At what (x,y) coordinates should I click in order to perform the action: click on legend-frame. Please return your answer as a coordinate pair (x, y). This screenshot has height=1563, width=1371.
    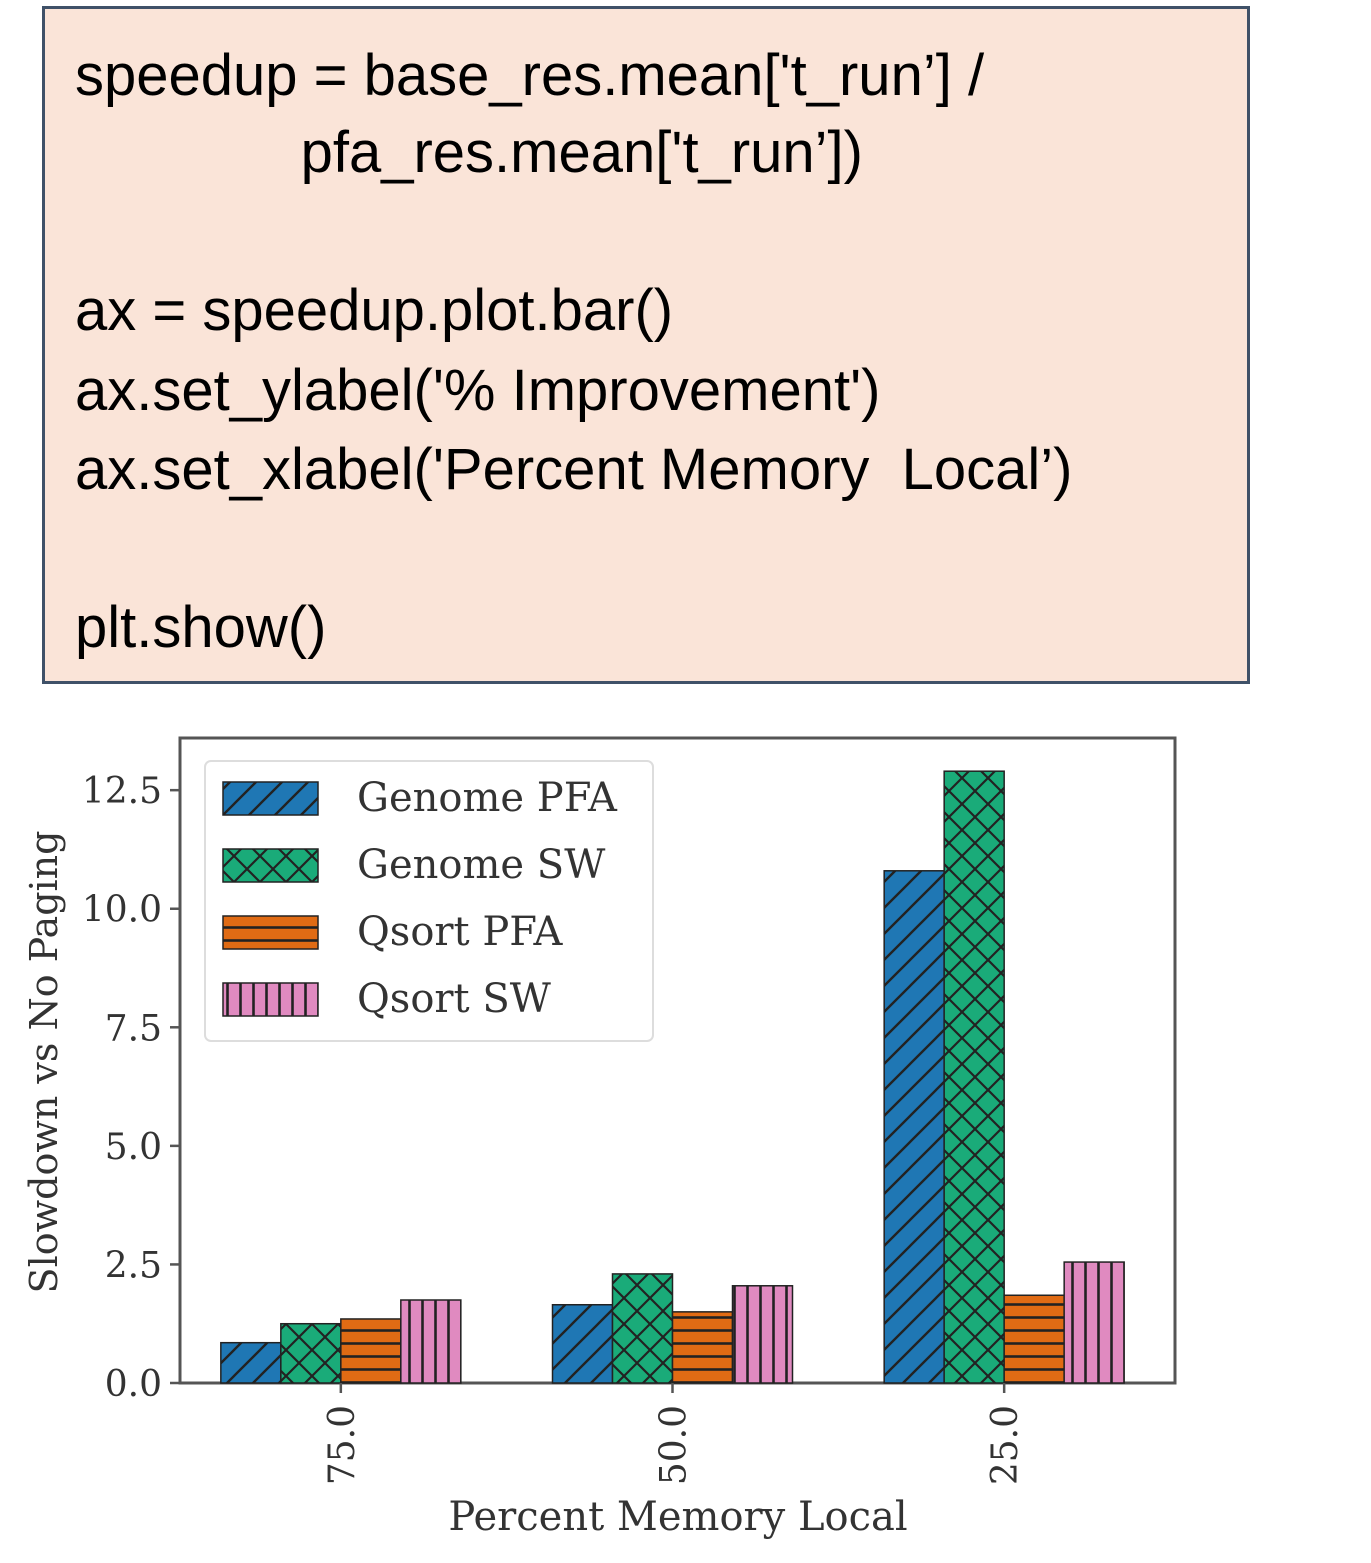
    Looking at the image, I should click on (429, 901).